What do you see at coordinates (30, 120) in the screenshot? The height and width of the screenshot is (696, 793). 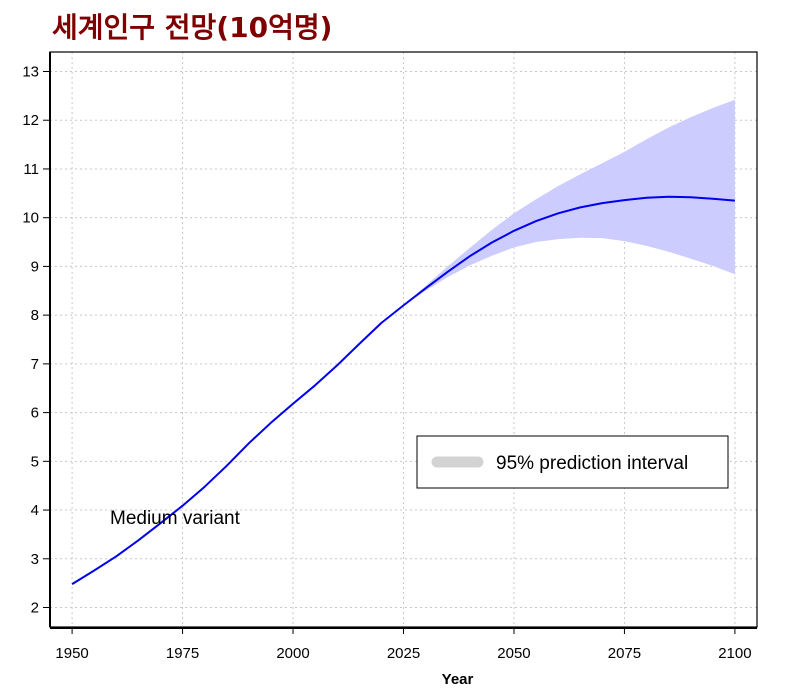 I see `y-tick-label: 12` at bounding box center [30, 120].